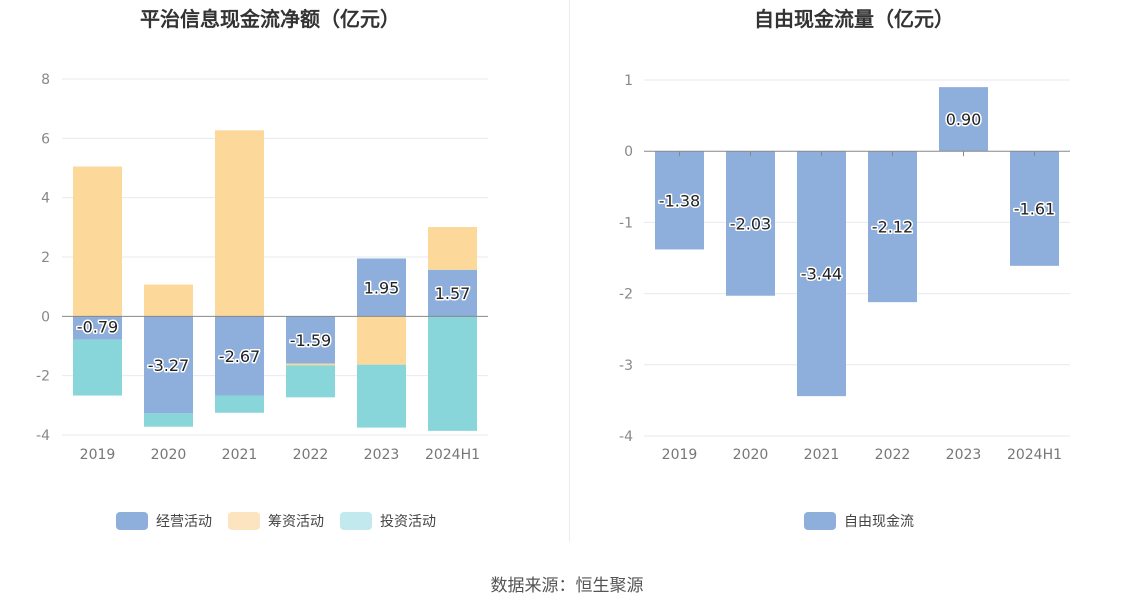  I want to click on y-tick-label: 6, so click(45, 139).